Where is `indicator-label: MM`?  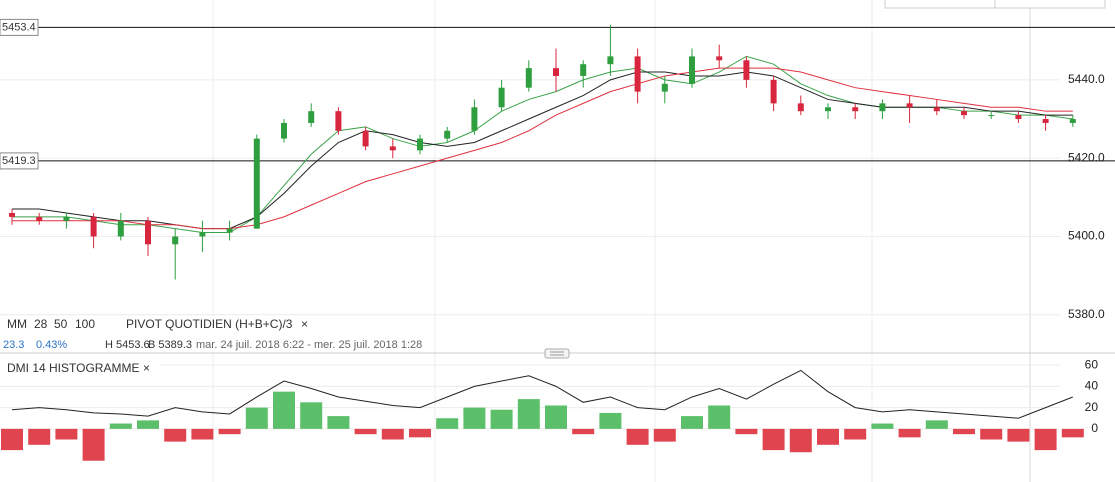 indicator-label: MM is located at coordinates (17, 324).